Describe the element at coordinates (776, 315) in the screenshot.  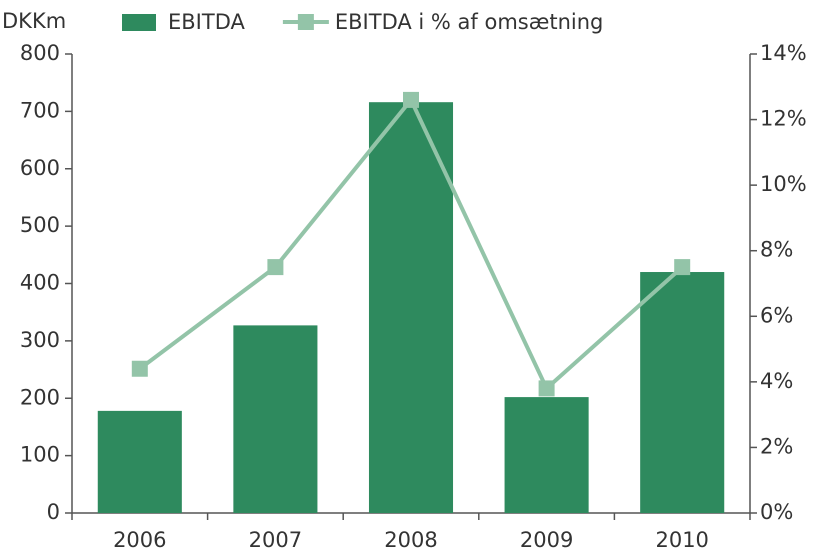
I see `y2-tick-label: 6%` at that location.